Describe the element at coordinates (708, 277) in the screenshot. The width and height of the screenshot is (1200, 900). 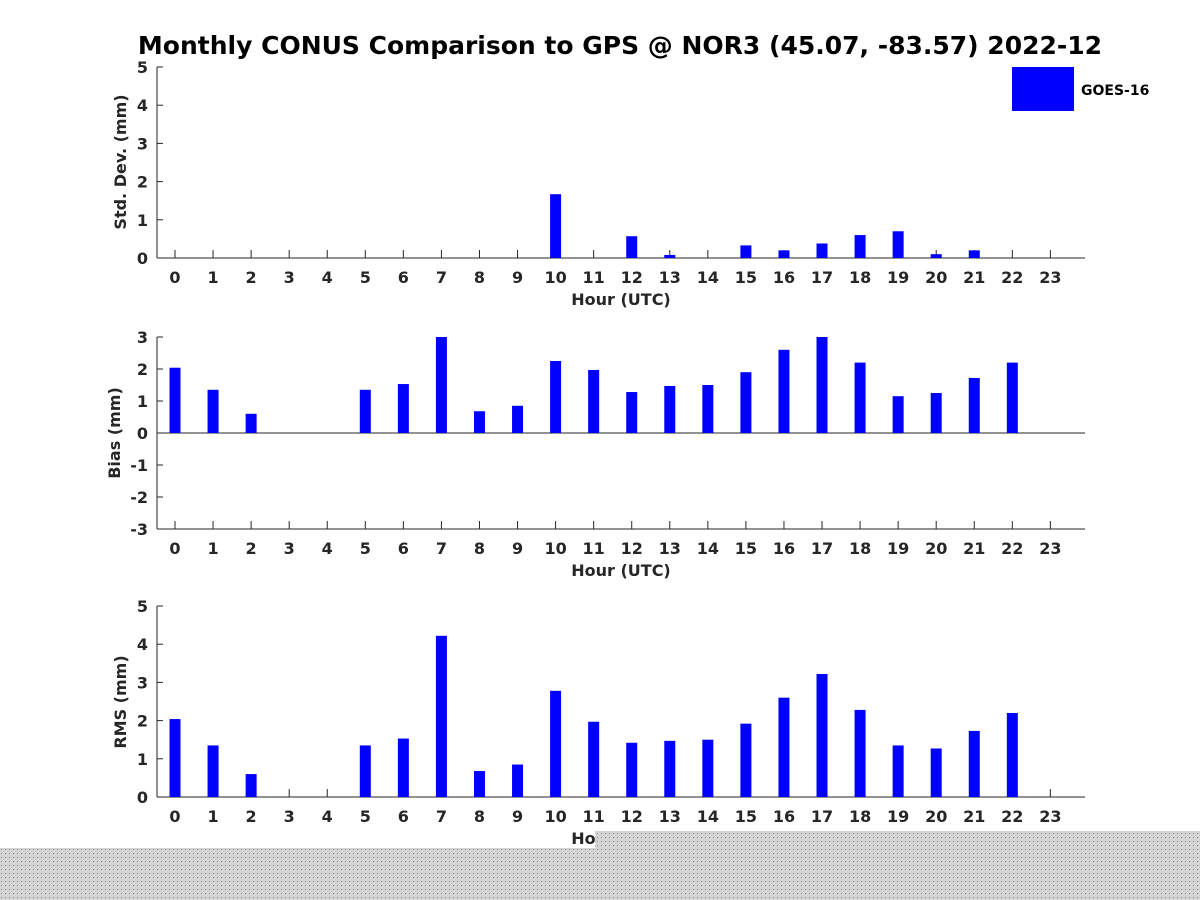
I see `panel-std-dev-x-tick-label-14: 14` at that location.